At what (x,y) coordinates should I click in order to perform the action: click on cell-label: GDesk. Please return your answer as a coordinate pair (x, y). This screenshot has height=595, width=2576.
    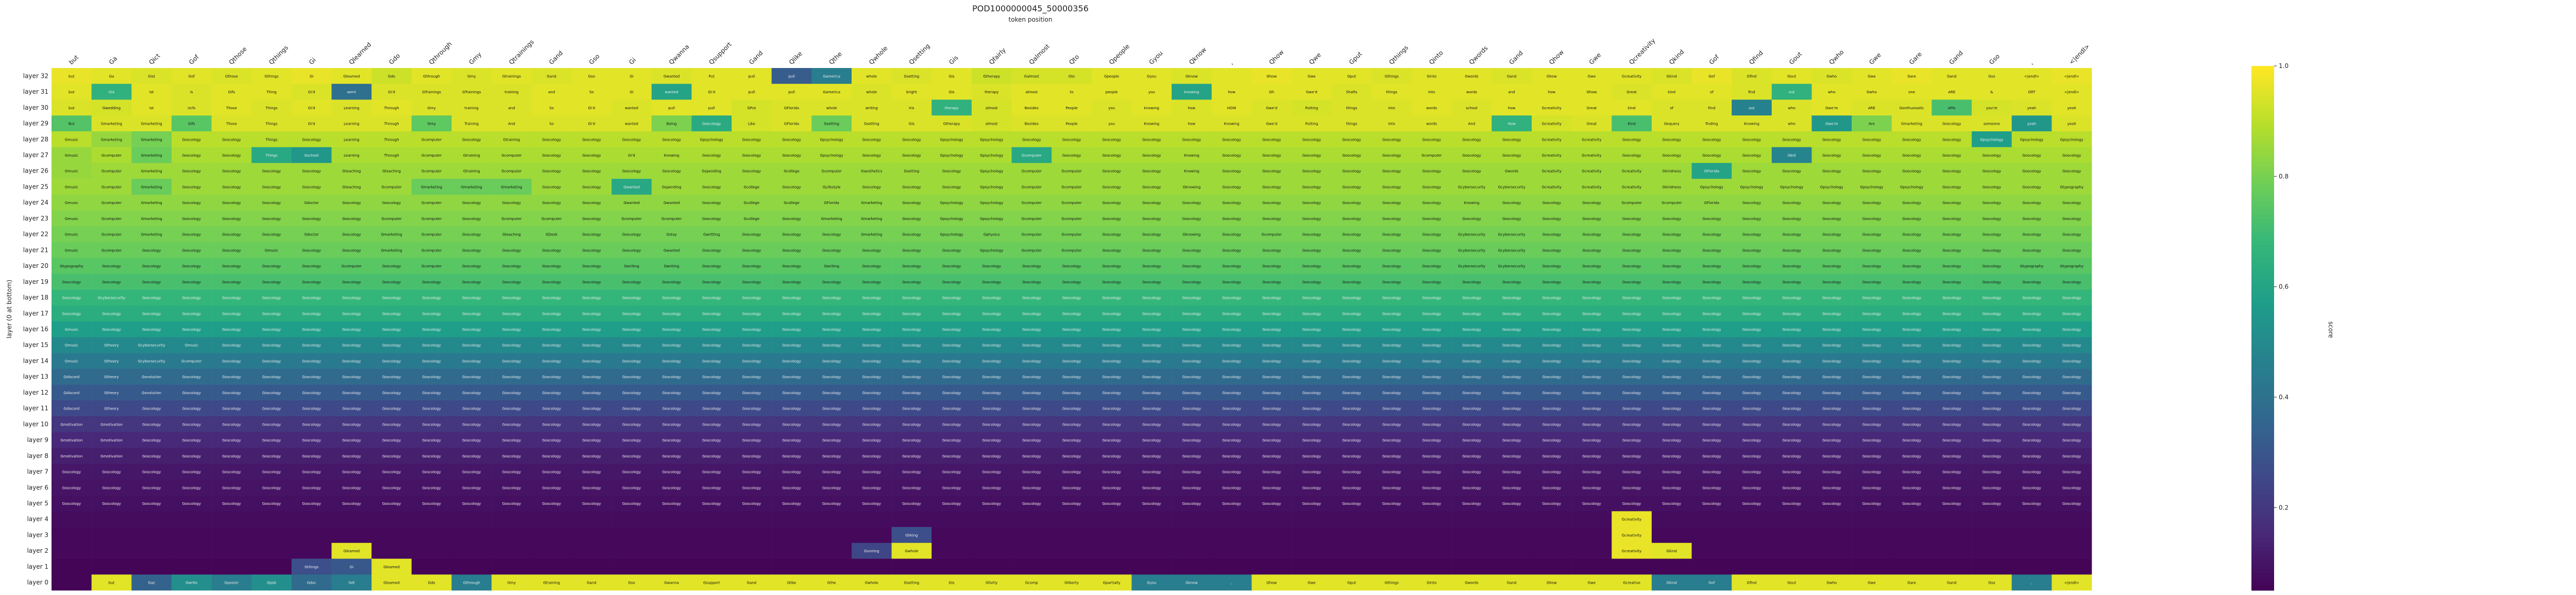
    Looking at the image, I should click on (552, 235).